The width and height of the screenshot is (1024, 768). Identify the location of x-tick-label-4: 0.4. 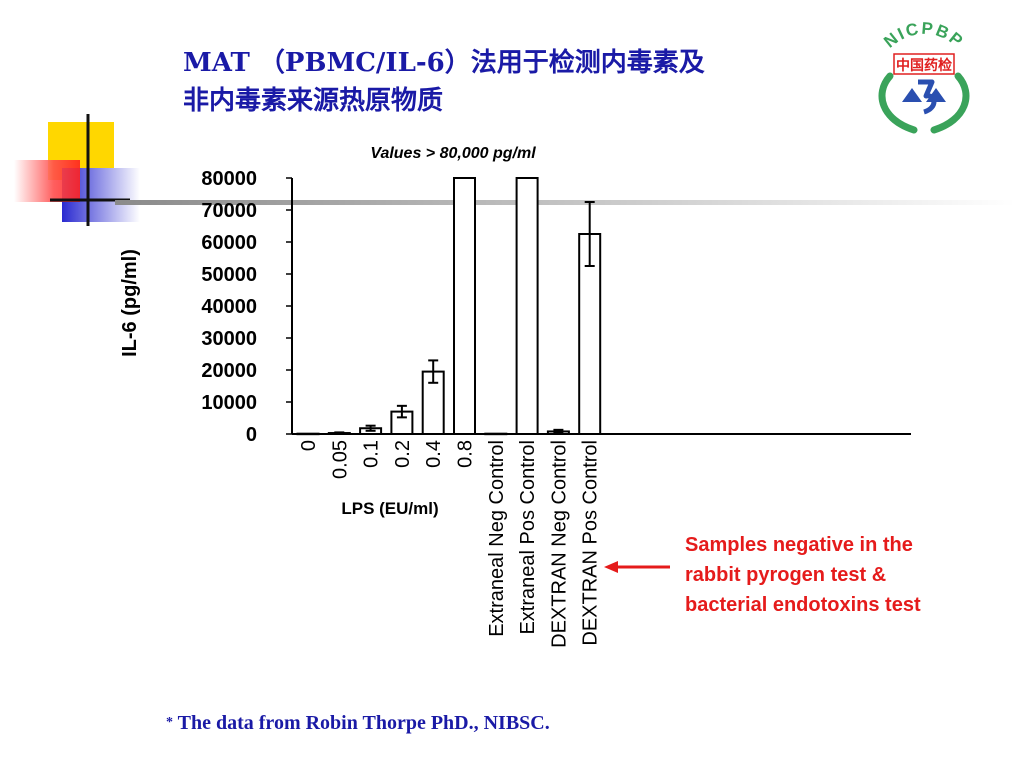
(434, 454).